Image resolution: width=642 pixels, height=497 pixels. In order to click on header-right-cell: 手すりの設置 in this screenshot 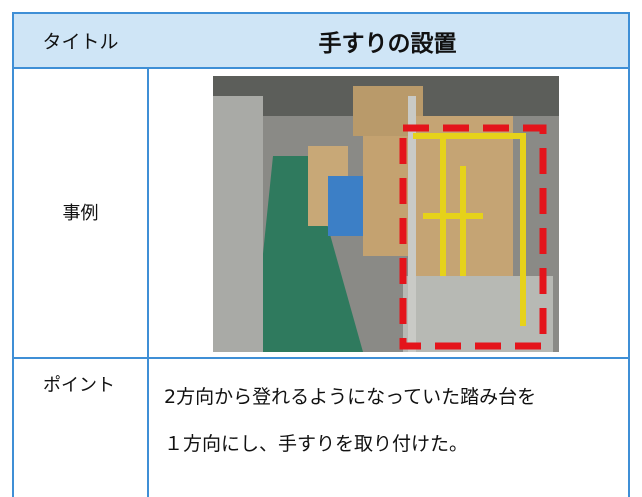, I will do `click(388, 40)`.